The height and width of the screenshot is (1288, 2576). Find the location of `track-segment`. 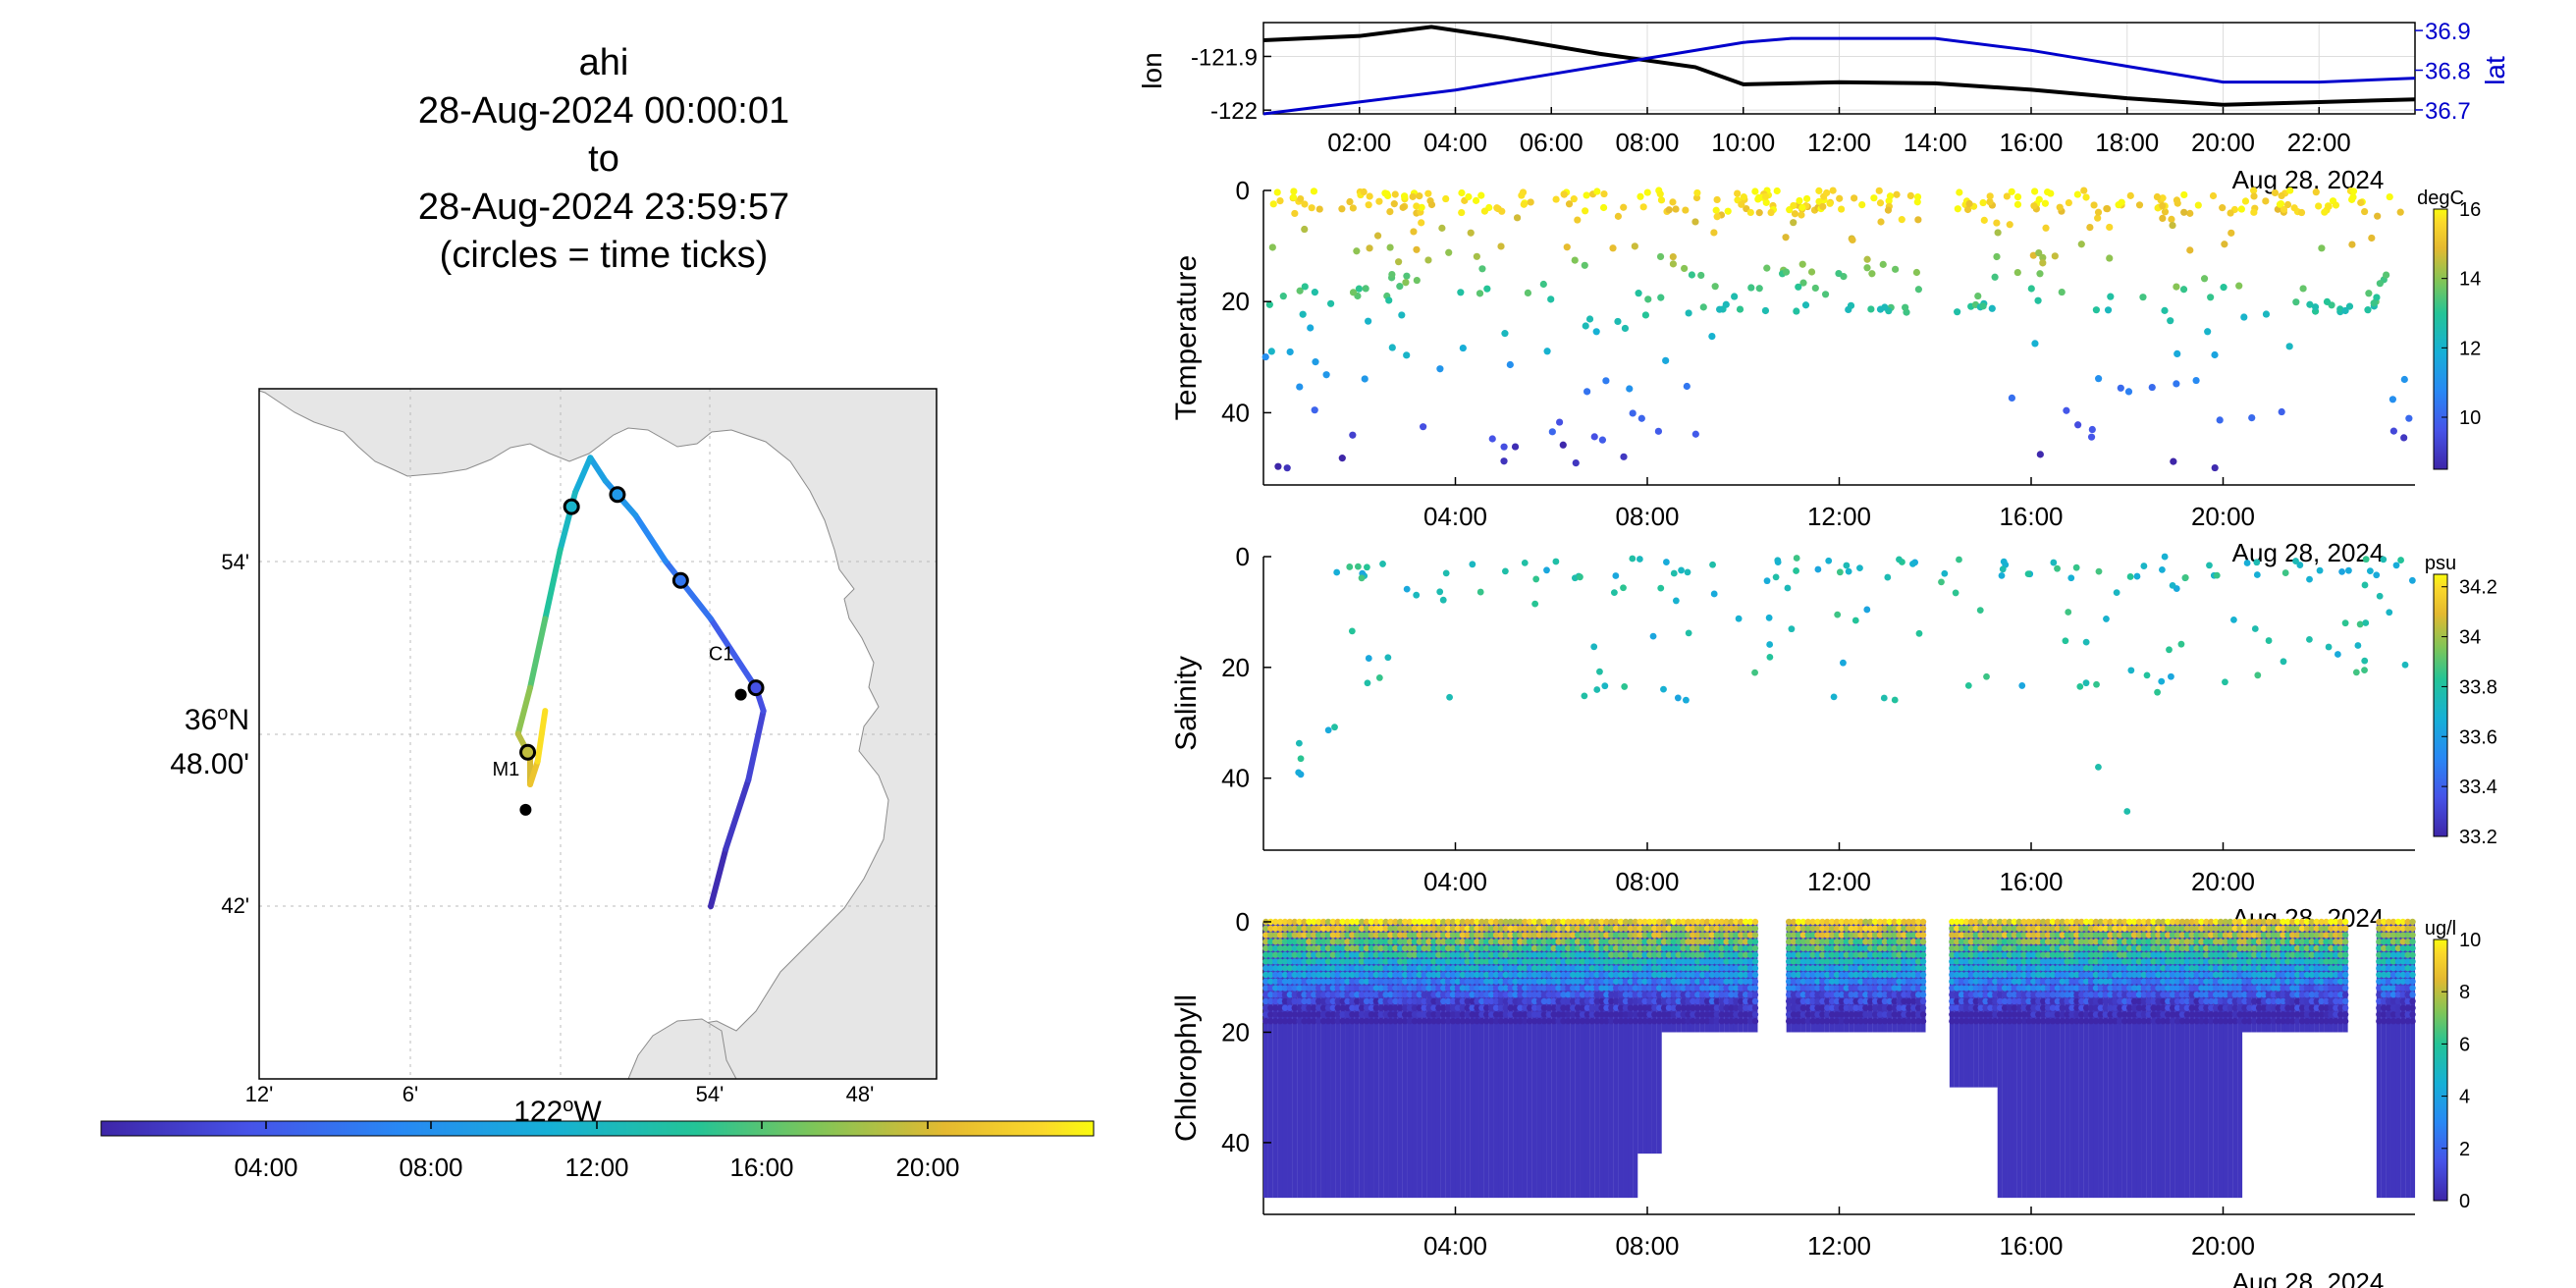

track-segment is located at coordinates (541, 736).